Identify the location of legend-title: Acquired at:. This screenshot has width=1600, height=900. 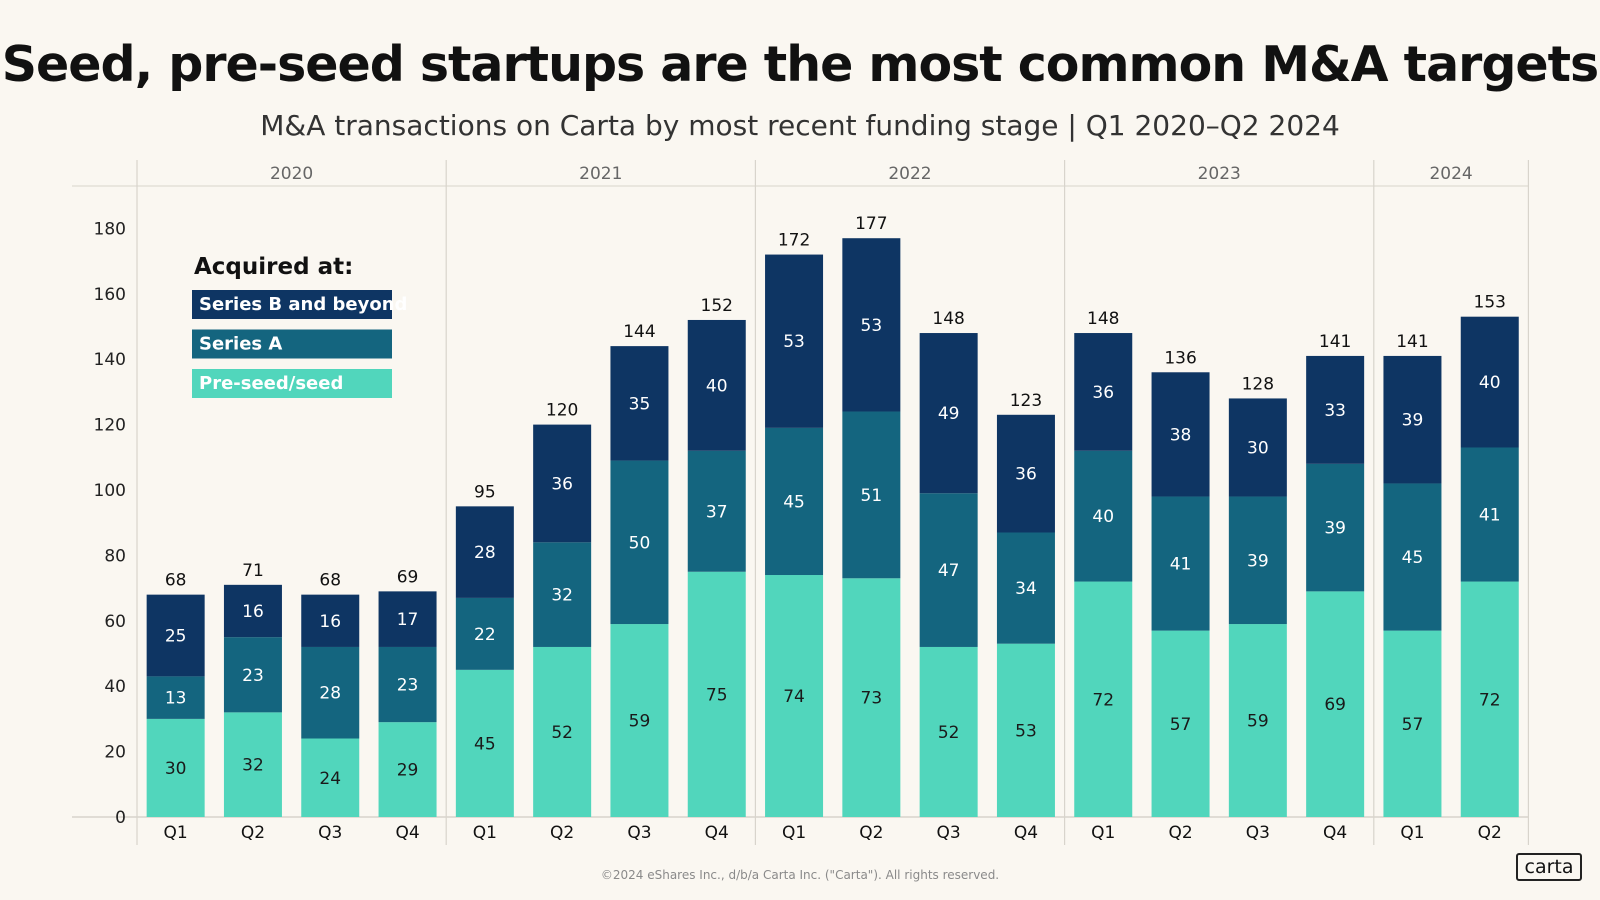
(273, 267).